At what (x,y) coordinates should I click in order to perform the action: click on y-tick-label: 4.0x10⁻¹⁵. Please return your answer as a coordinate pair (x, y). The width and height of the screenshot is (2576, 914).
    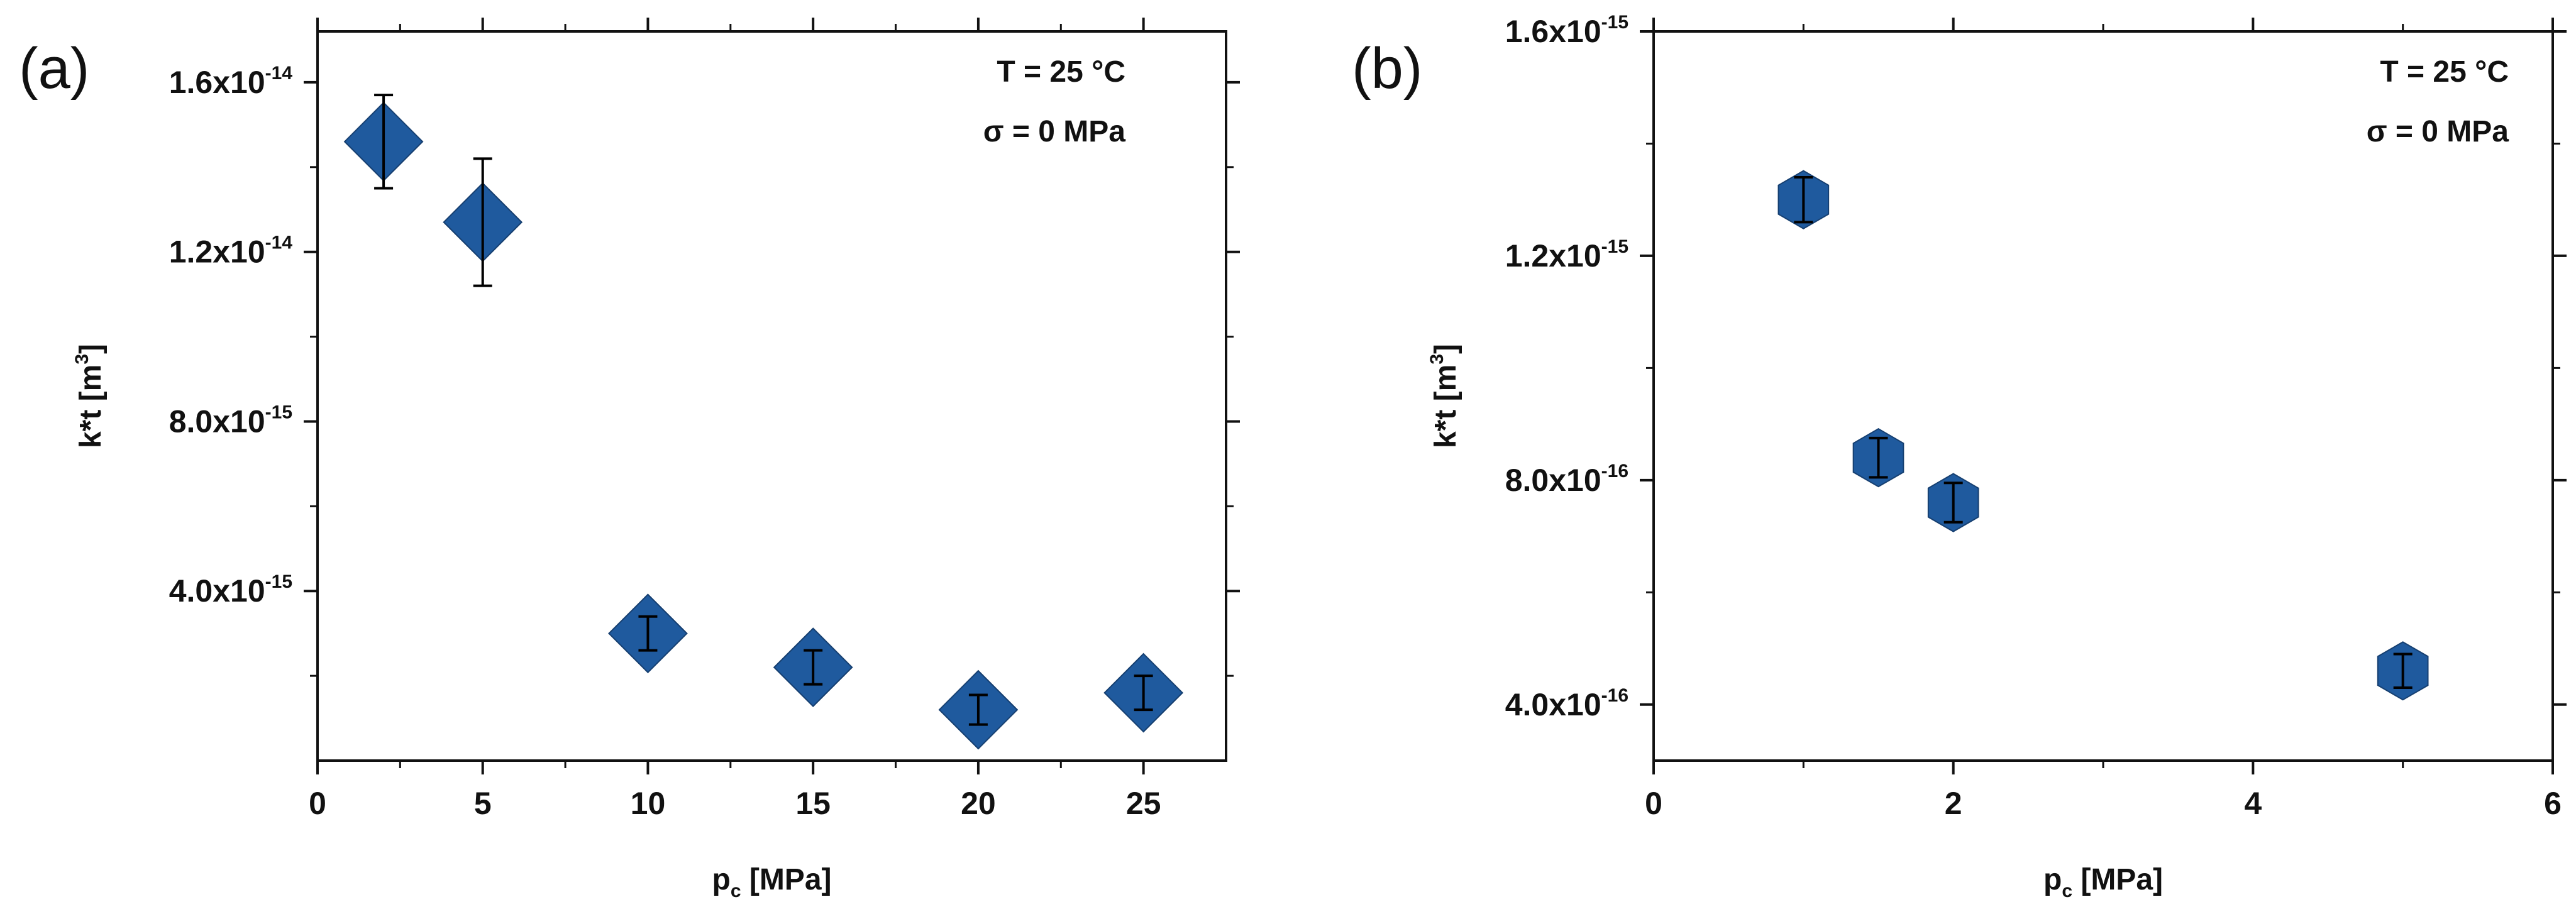
    Looking at the image, I should click on (230, 589).